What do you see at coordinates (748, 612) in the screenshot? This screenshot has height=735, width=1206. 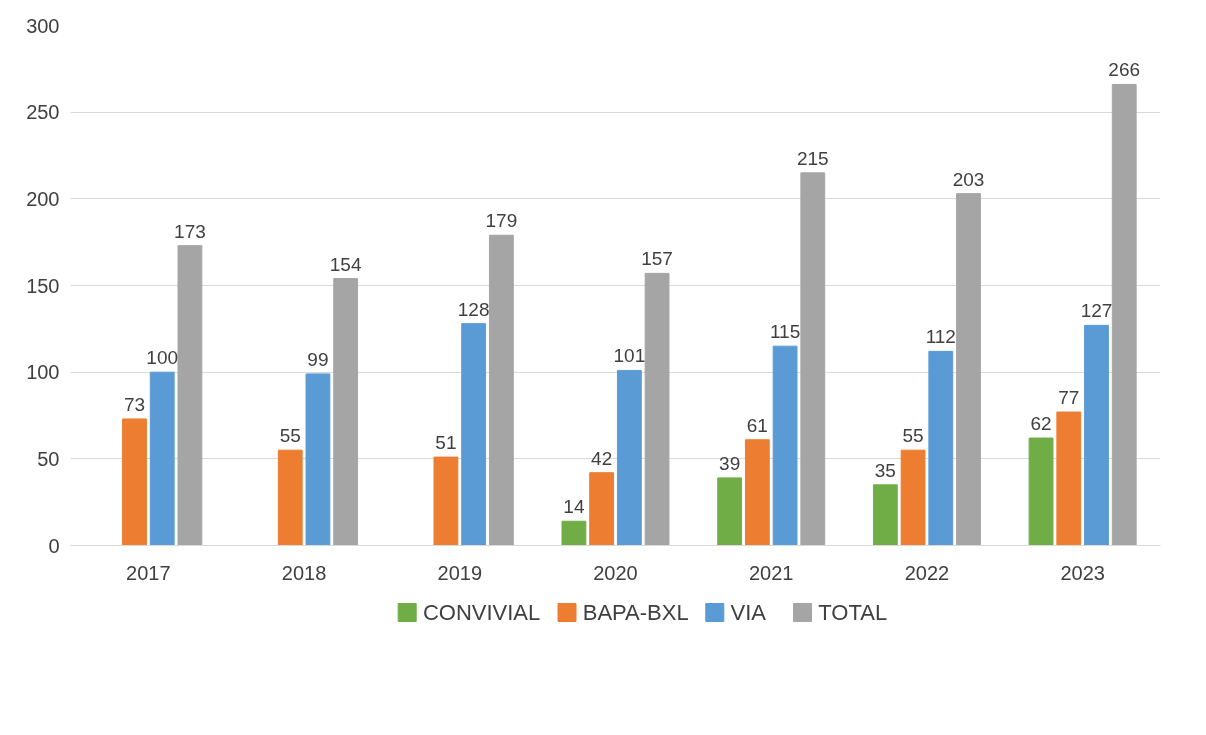 I see `legend-label: VIA` at bounding box center [748, 612].